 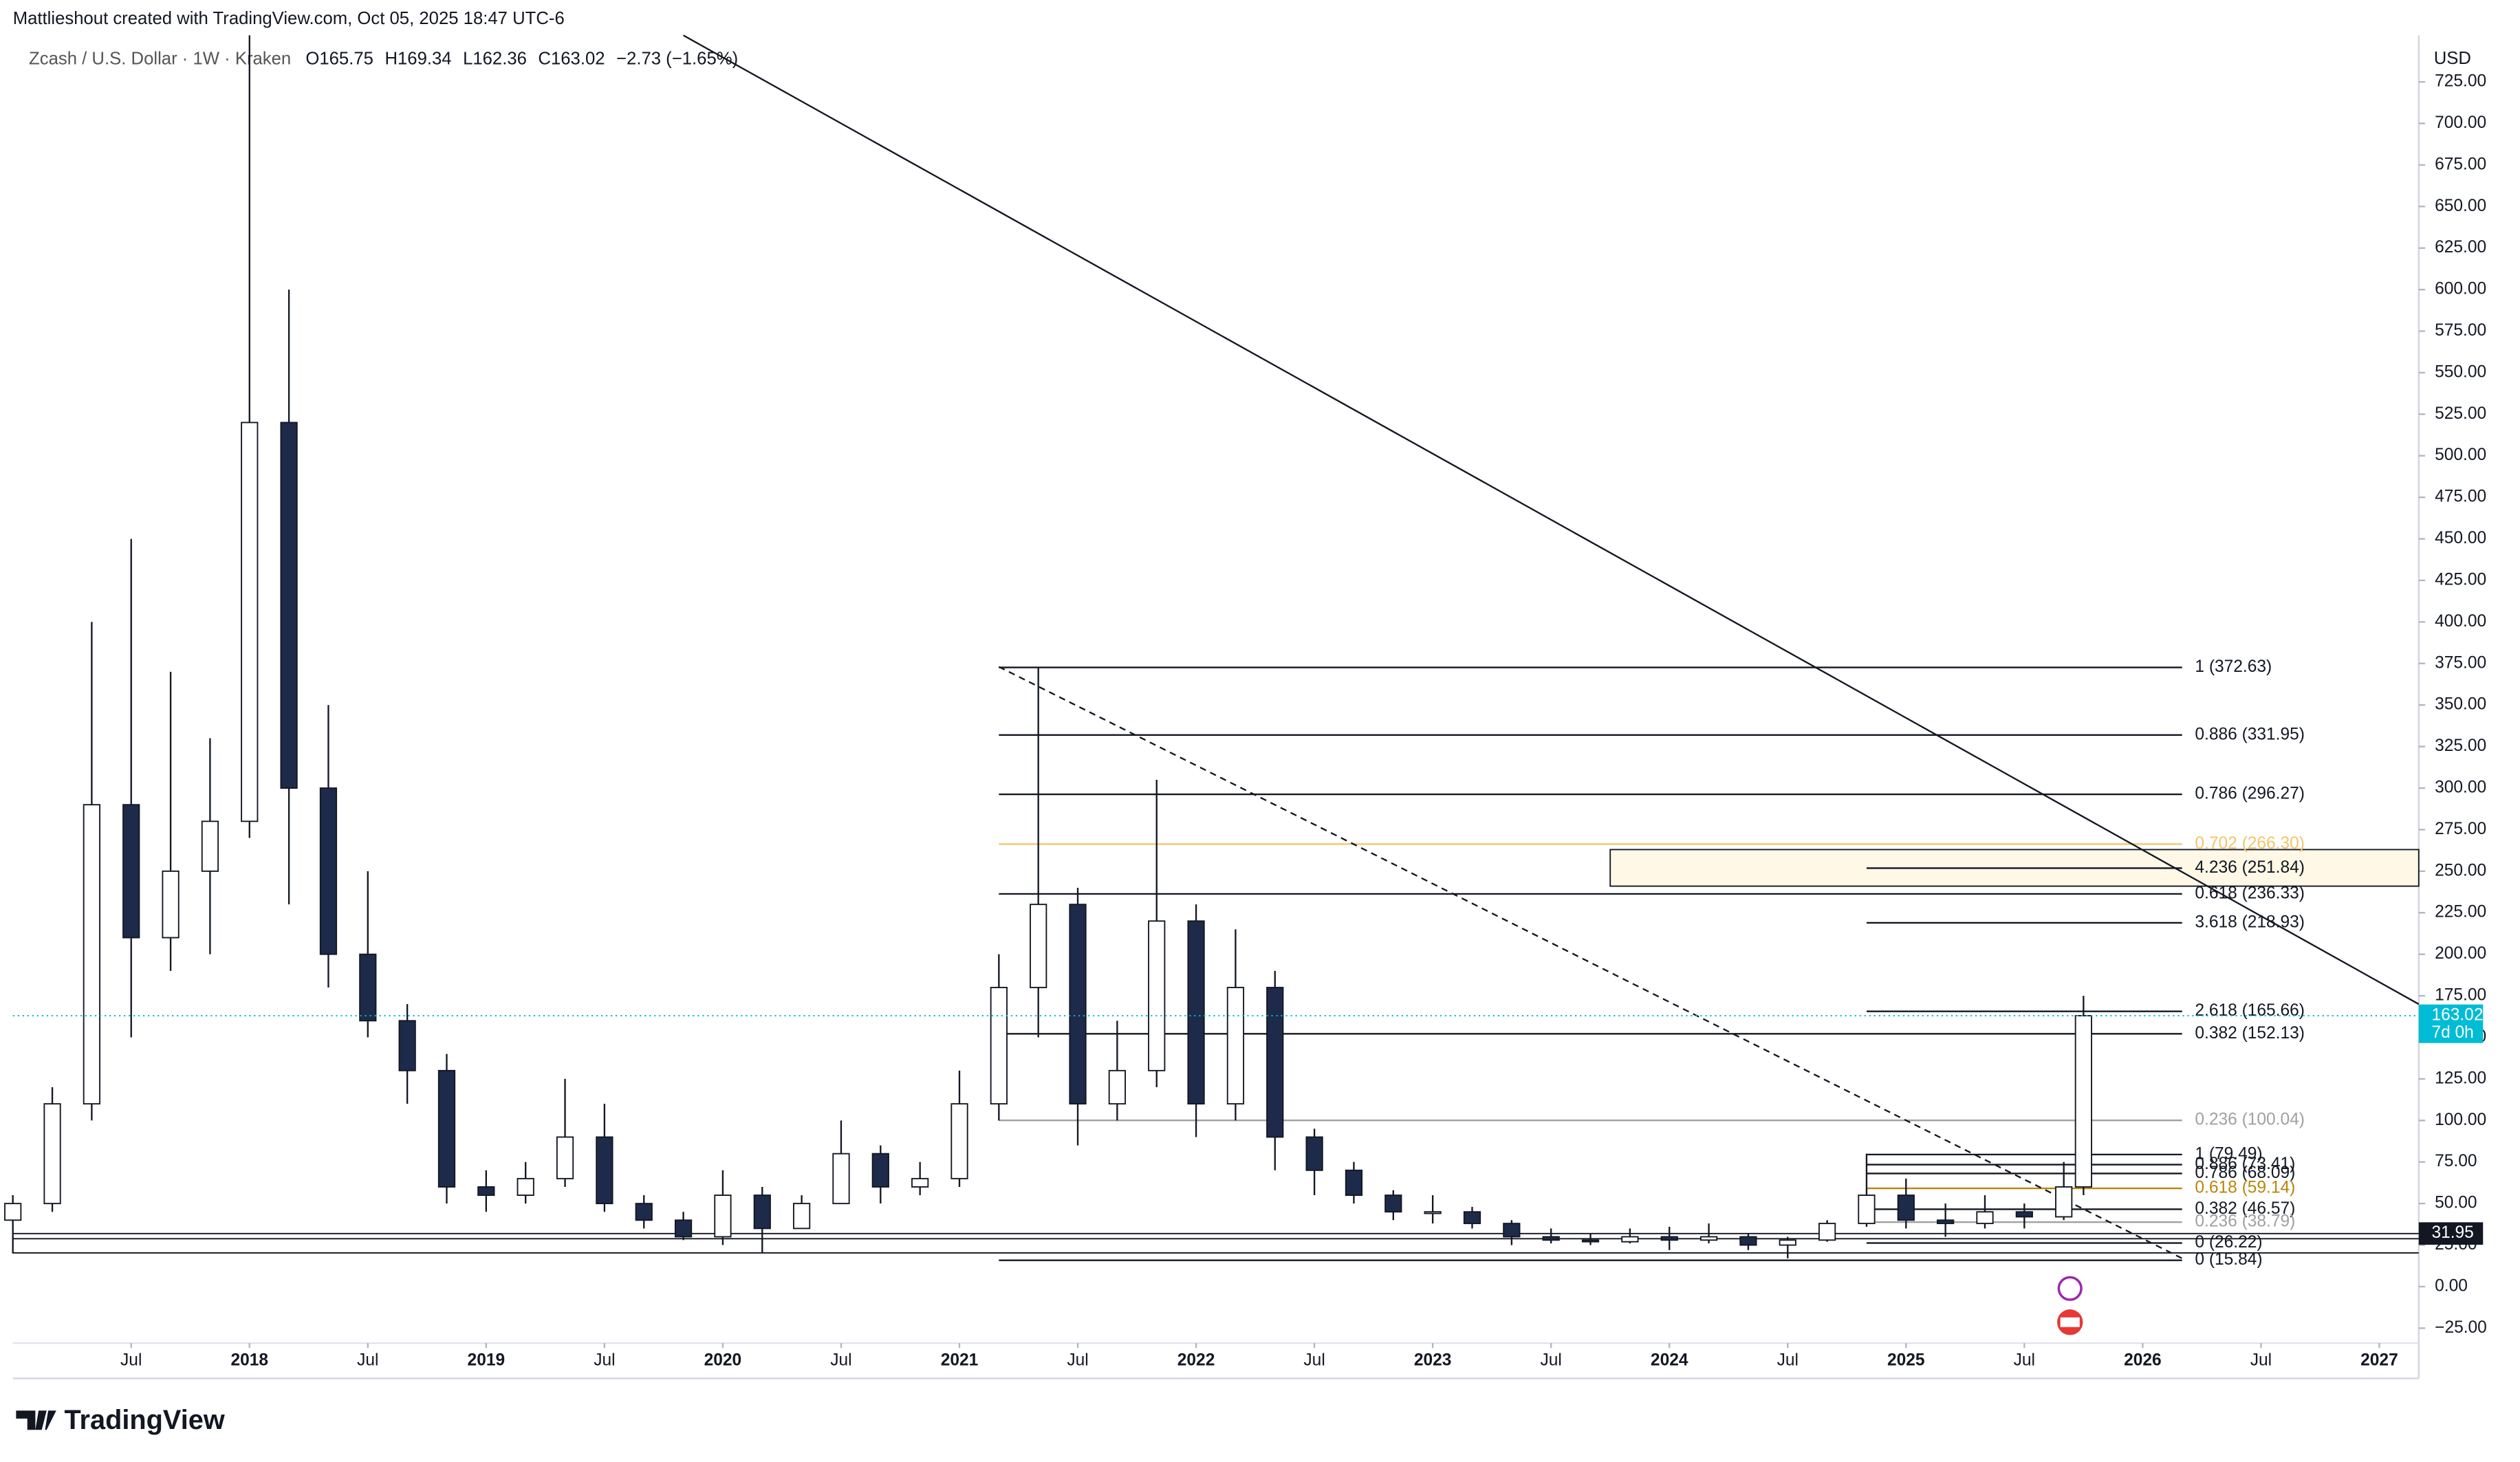 What do you see at coordinates (2143, 1360) in the screenshot?
I see `x-tick-label: 2026` at bounding box center [2143, 1360].